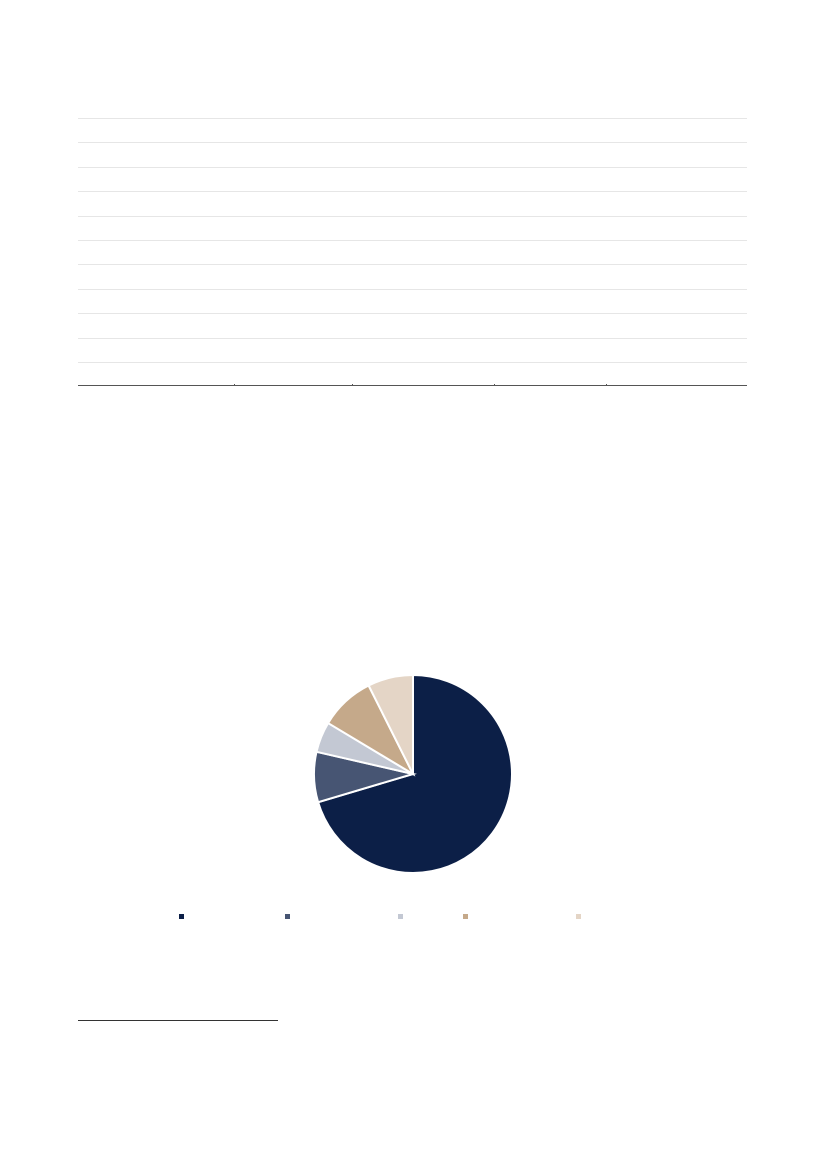 The width and height of the screenshot is (827, 1169). I want to click on pie-chart, so click(413, 773).